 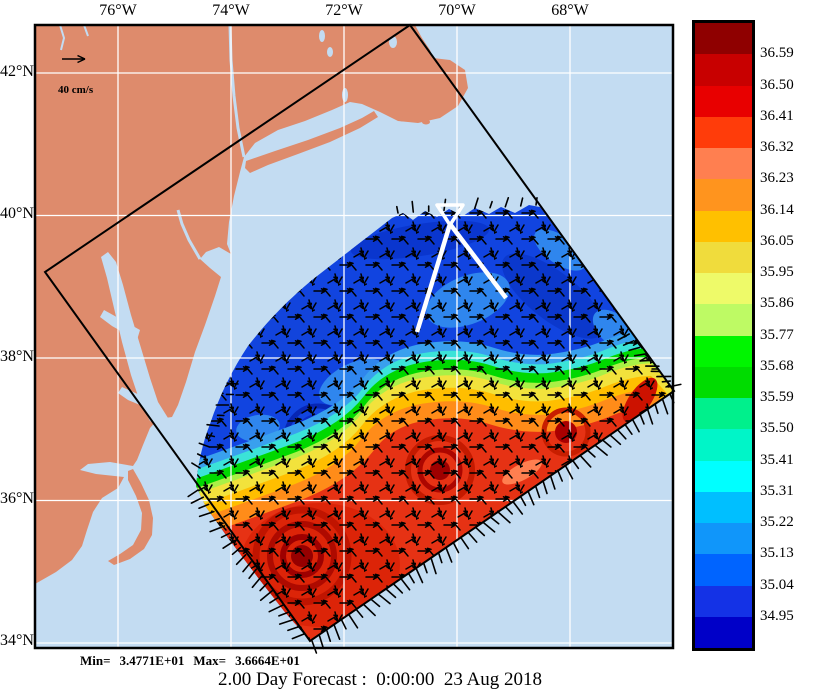 I want to click on mooring-marker, so click(x=461, y=268).